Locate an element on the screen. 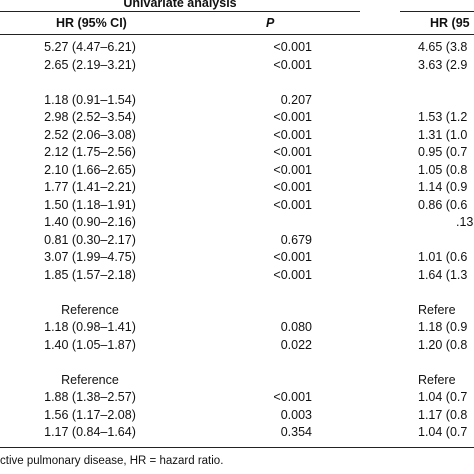 The height and width of the screenshot is (474, 474). table-row: 1.18 (0.98–1.41) 0.080 1.18 (0.9 is located at coordinates (237, 328).